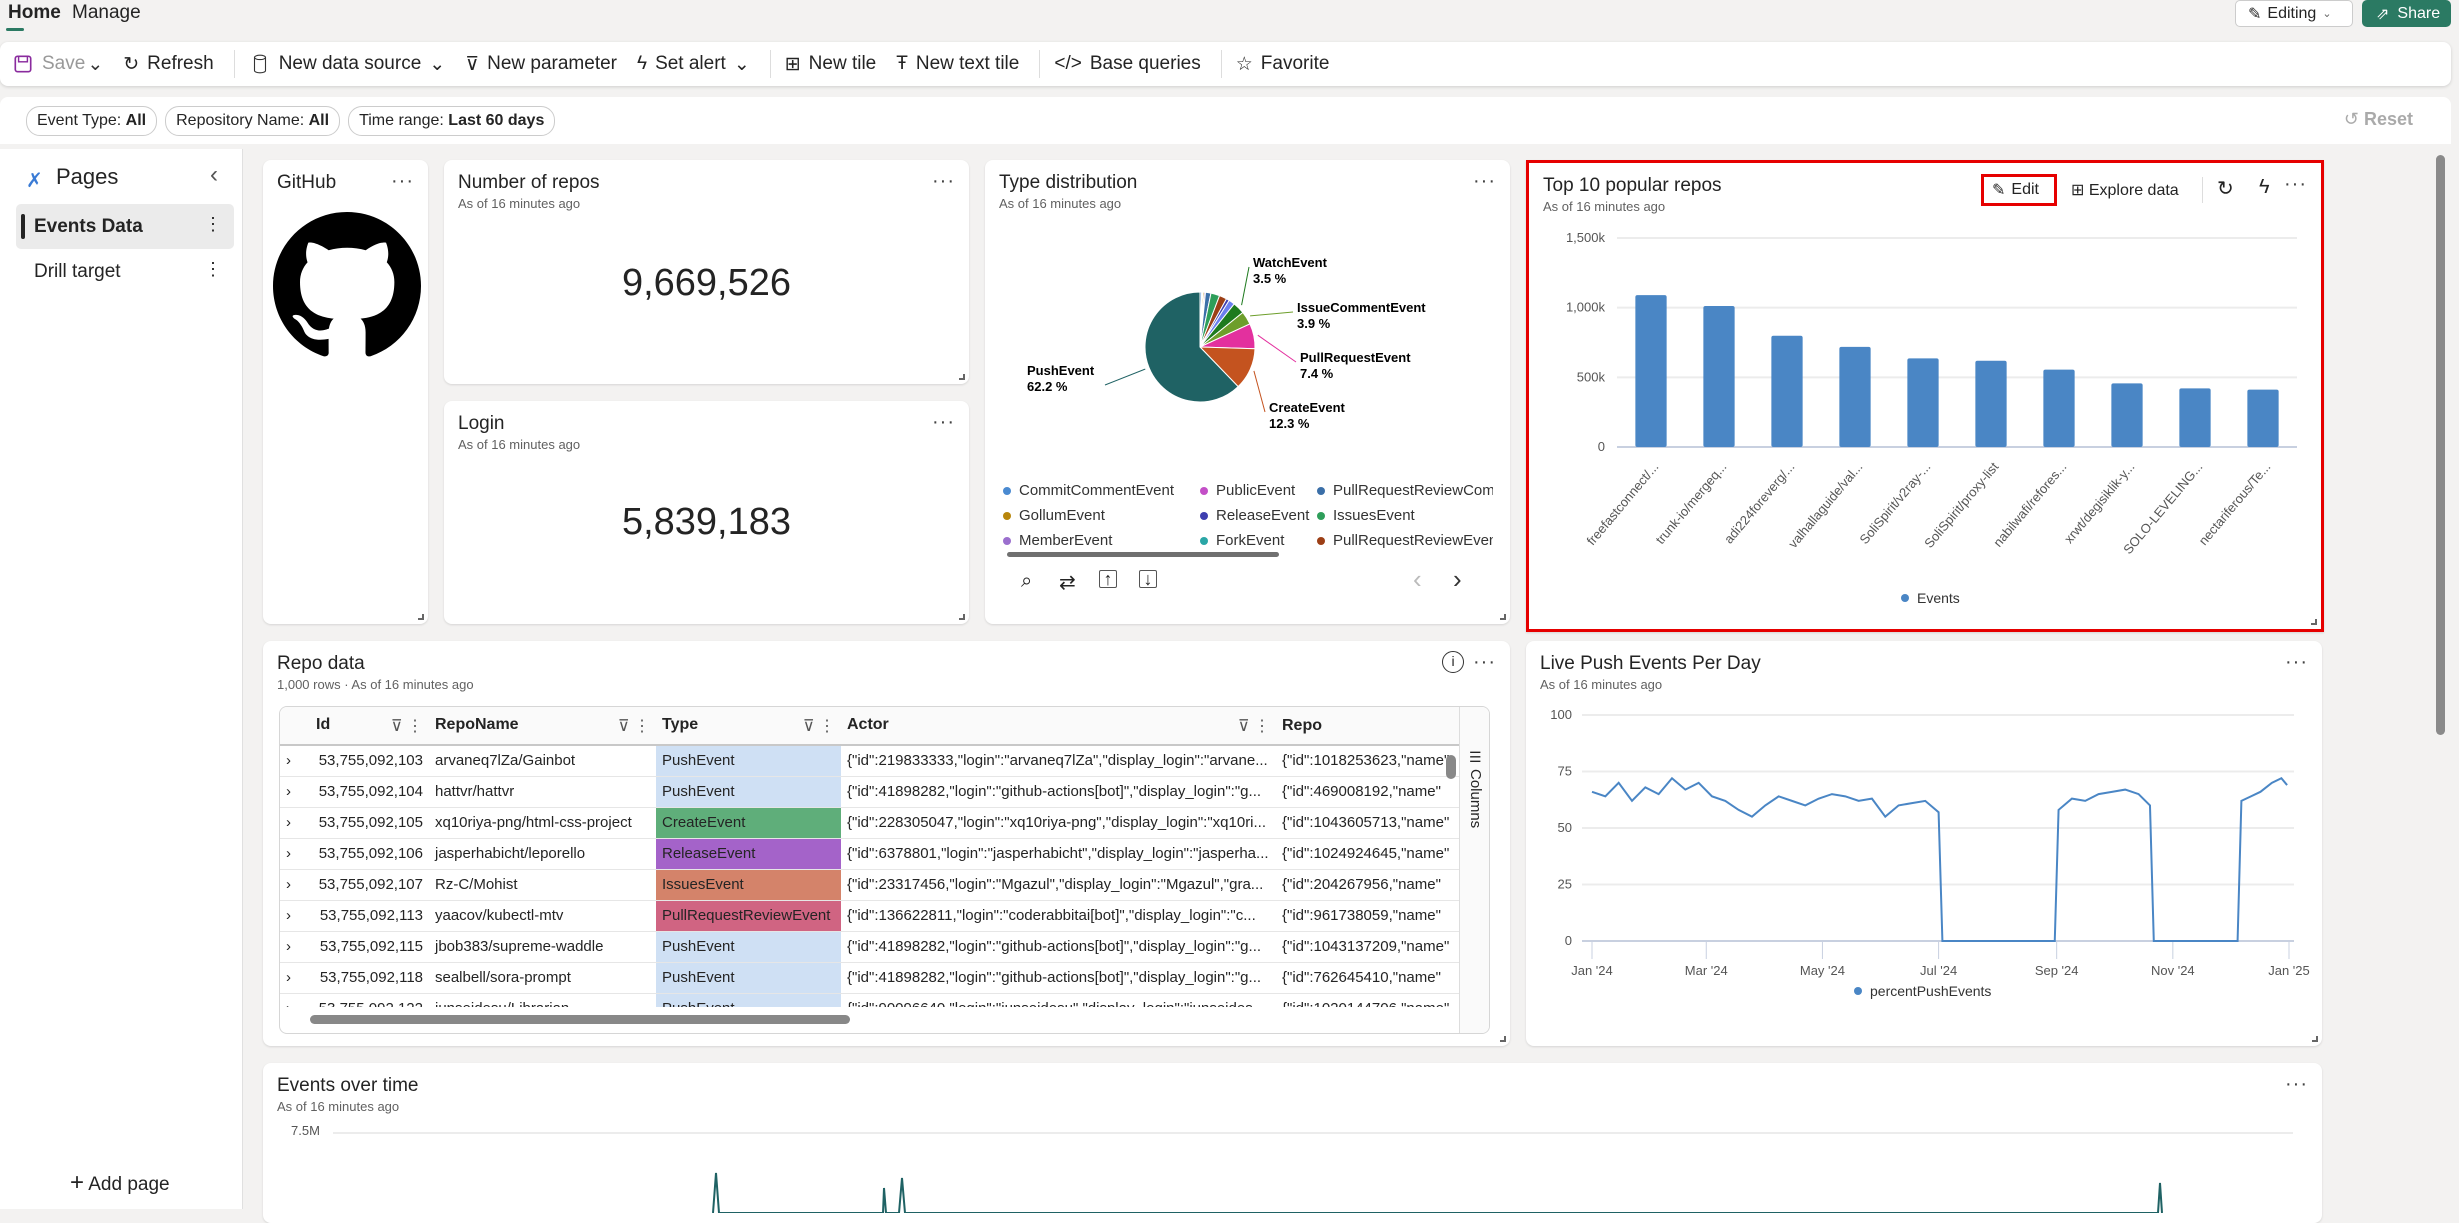  What do you see at coordinates (1938, 598) in the screenshot?
I see `legend-label: Events` at bounding box center [1938, 598].